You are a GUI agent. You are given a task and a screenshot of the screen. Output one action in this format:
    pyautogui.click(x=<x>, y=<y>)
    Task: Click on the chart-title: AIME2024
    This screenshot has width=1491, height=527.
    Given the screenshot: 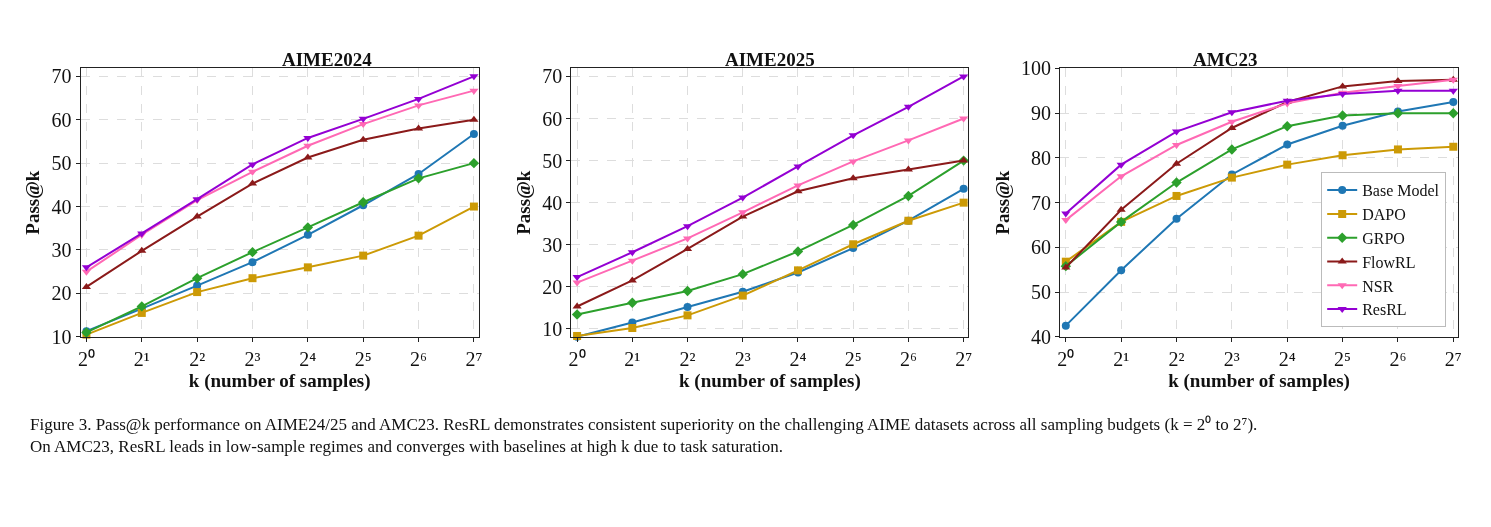 What is the action you would take?
    pyautogui.click(x=327, y=59)
    